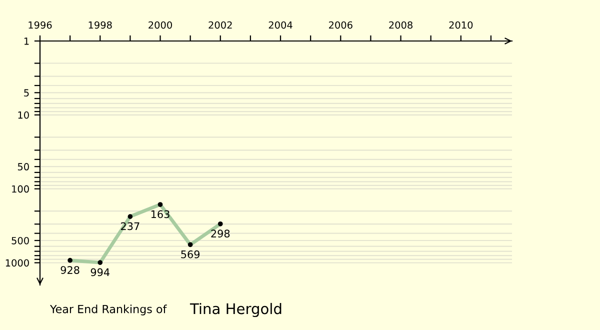 This screenshot has width=600, height=330. What do you see at coordinates (190, 254) in the screenshot?
I see `data-label: 569` at bounding box center [190, 254].